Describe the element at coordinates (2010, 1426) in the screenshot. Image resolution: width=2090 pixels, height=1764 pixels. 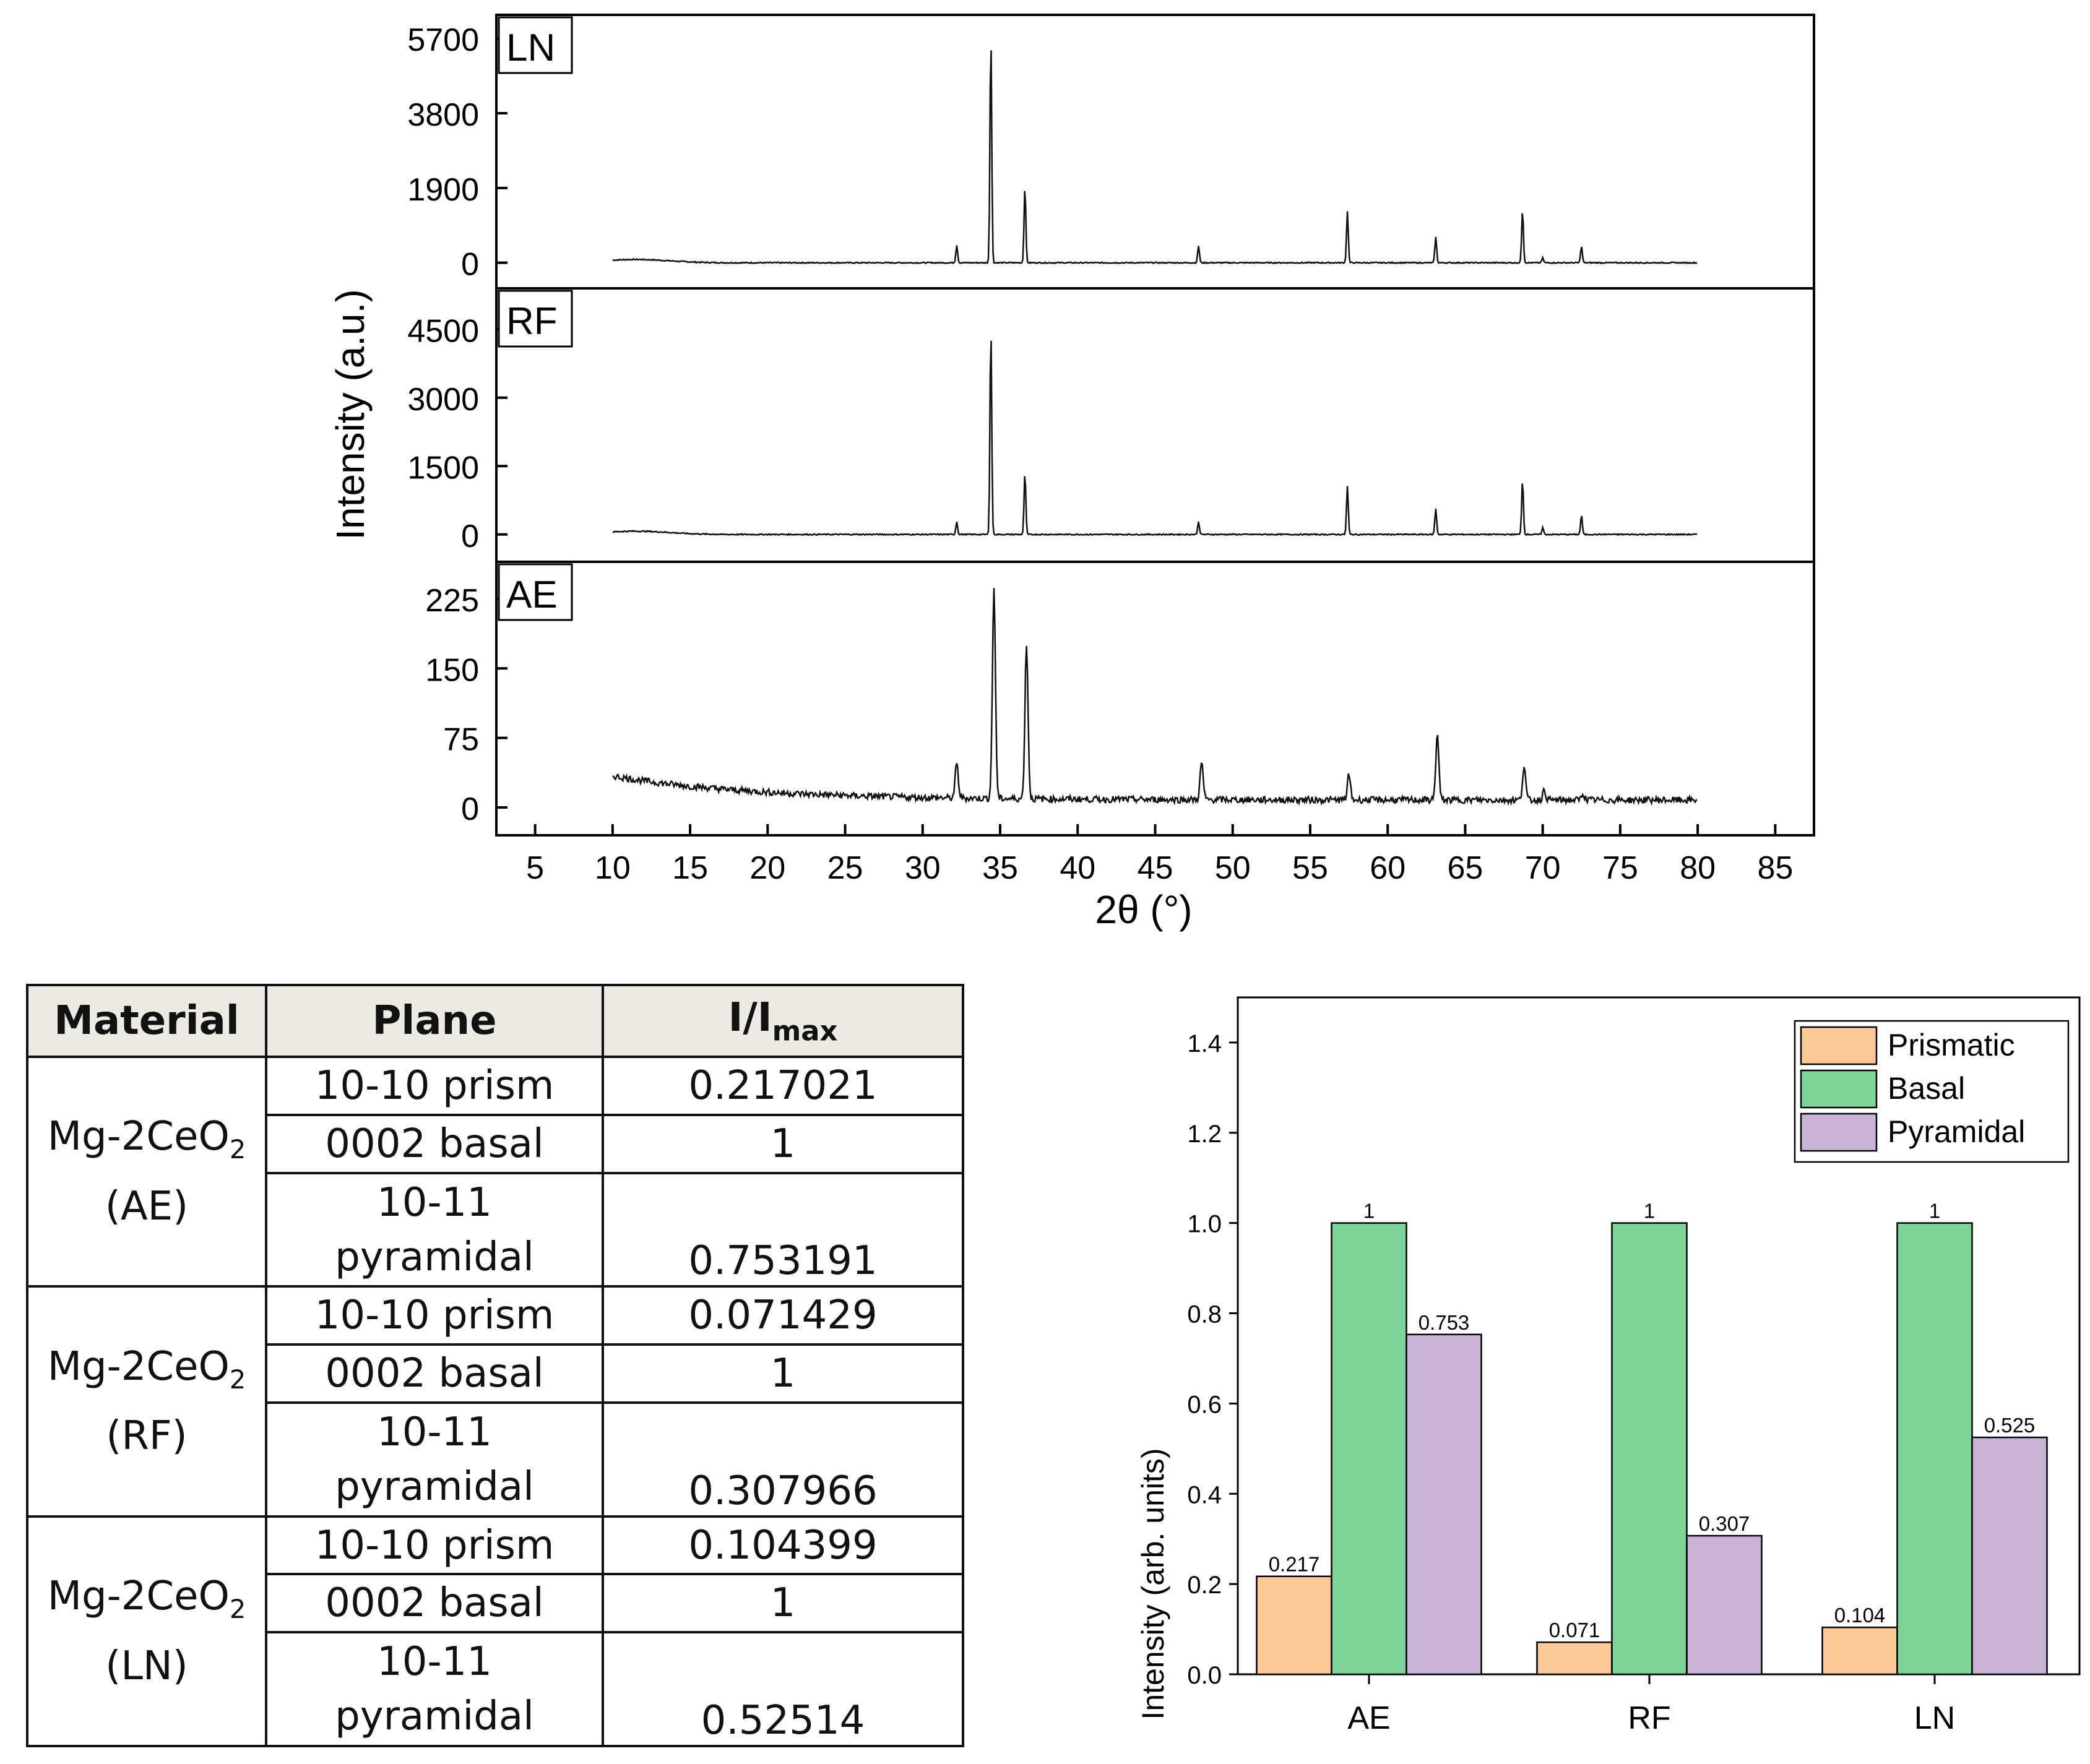
I see `bar-value-label: 0.525` at that location.